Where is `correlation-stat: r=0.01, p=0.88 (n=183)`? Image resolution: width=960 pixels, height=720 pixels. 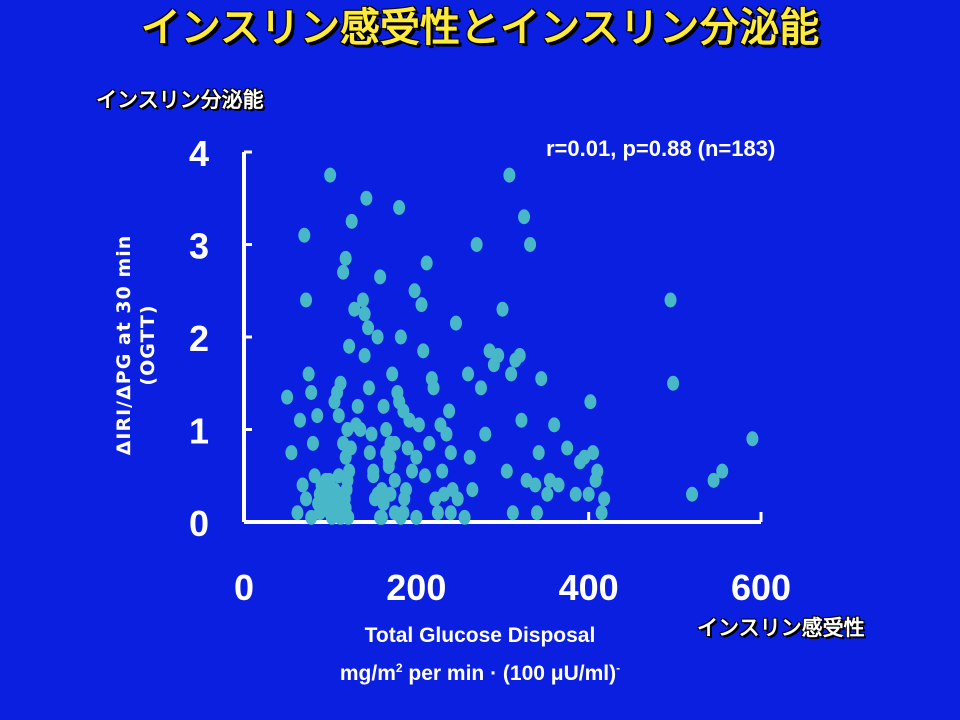
correlation-stat: r=0.01, p=0.88 (n=183) is located at coordinates (661, 148).